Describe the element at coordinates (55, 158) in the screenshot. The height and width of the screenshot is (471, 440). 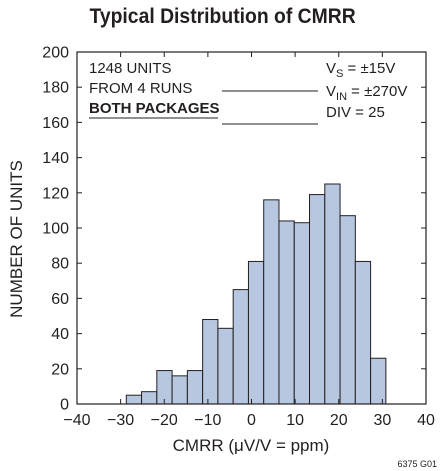
I see `y-tick-label: 140` at that location.